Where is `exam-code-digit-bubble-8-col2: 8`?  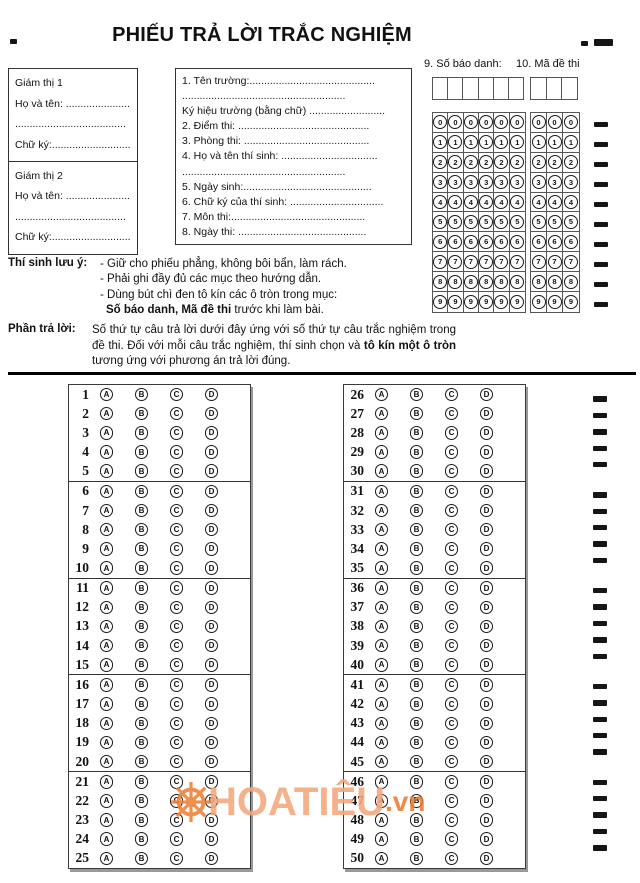 exam-code-digit-bubble-8-col2: 8 is located at coordinates (554, 281).